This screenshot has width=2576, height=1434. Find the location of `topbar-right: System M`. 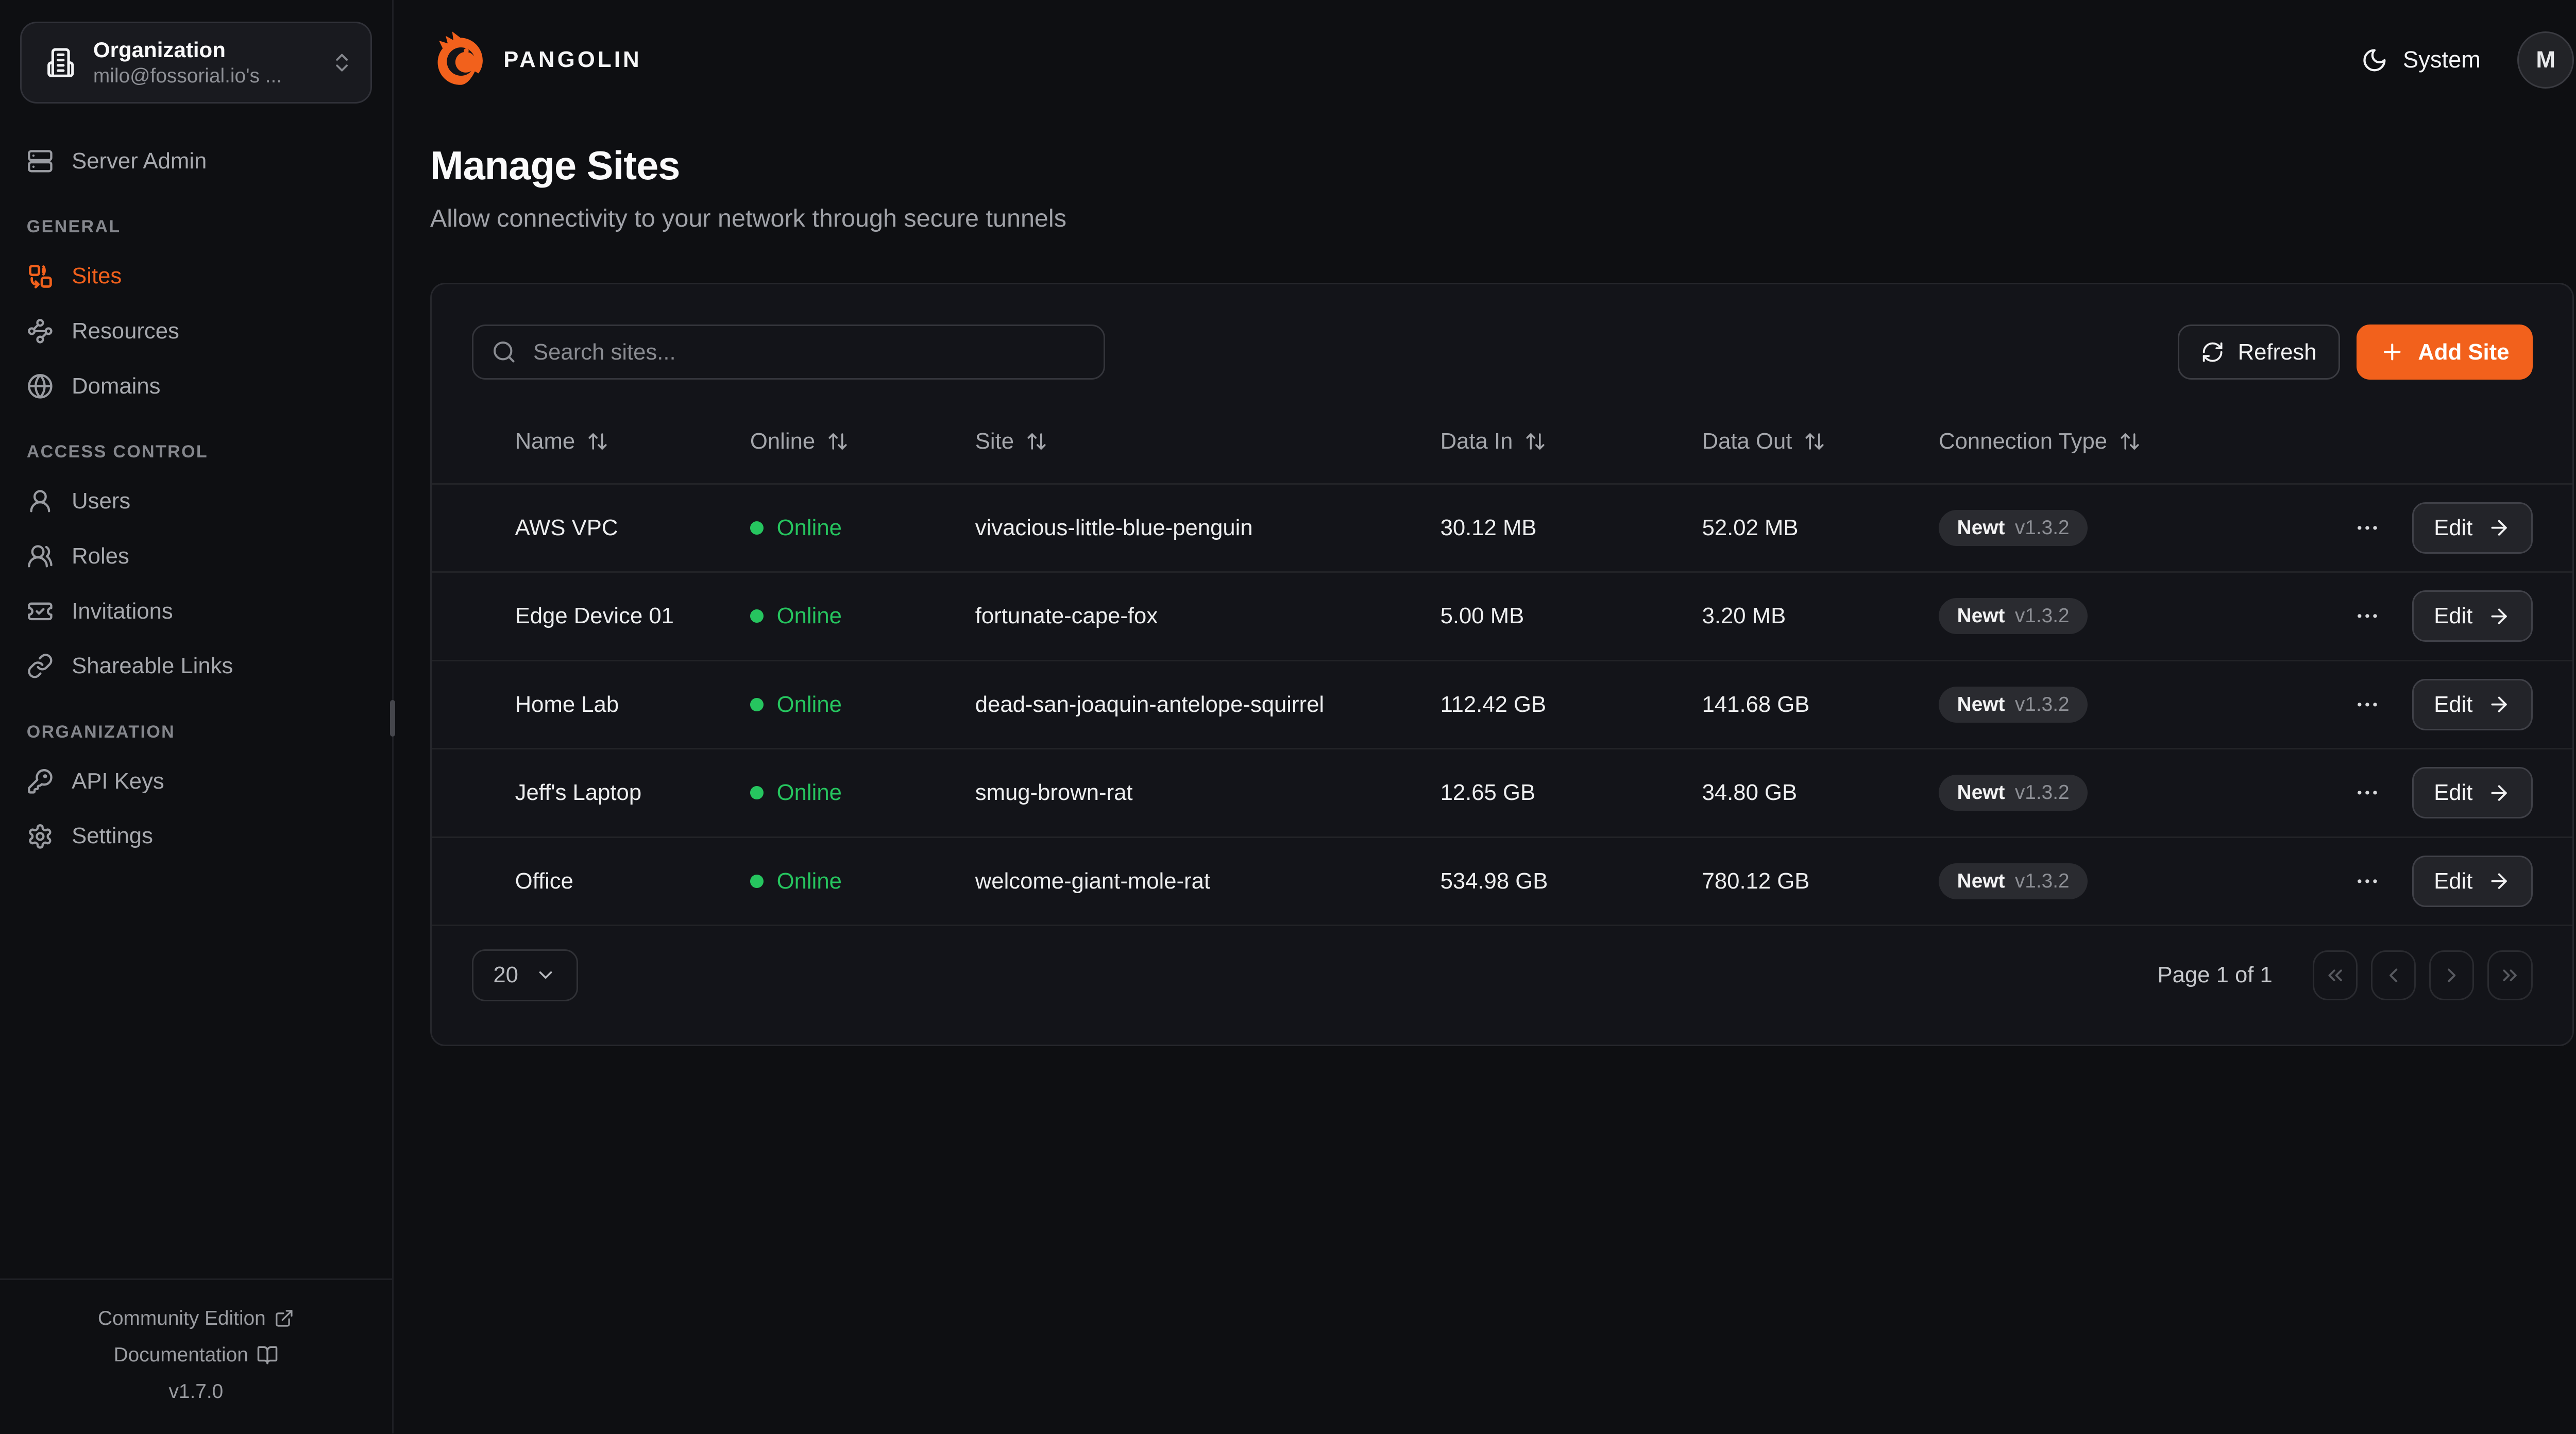

topbar-right: System M is located at coordinates (2467, 60).